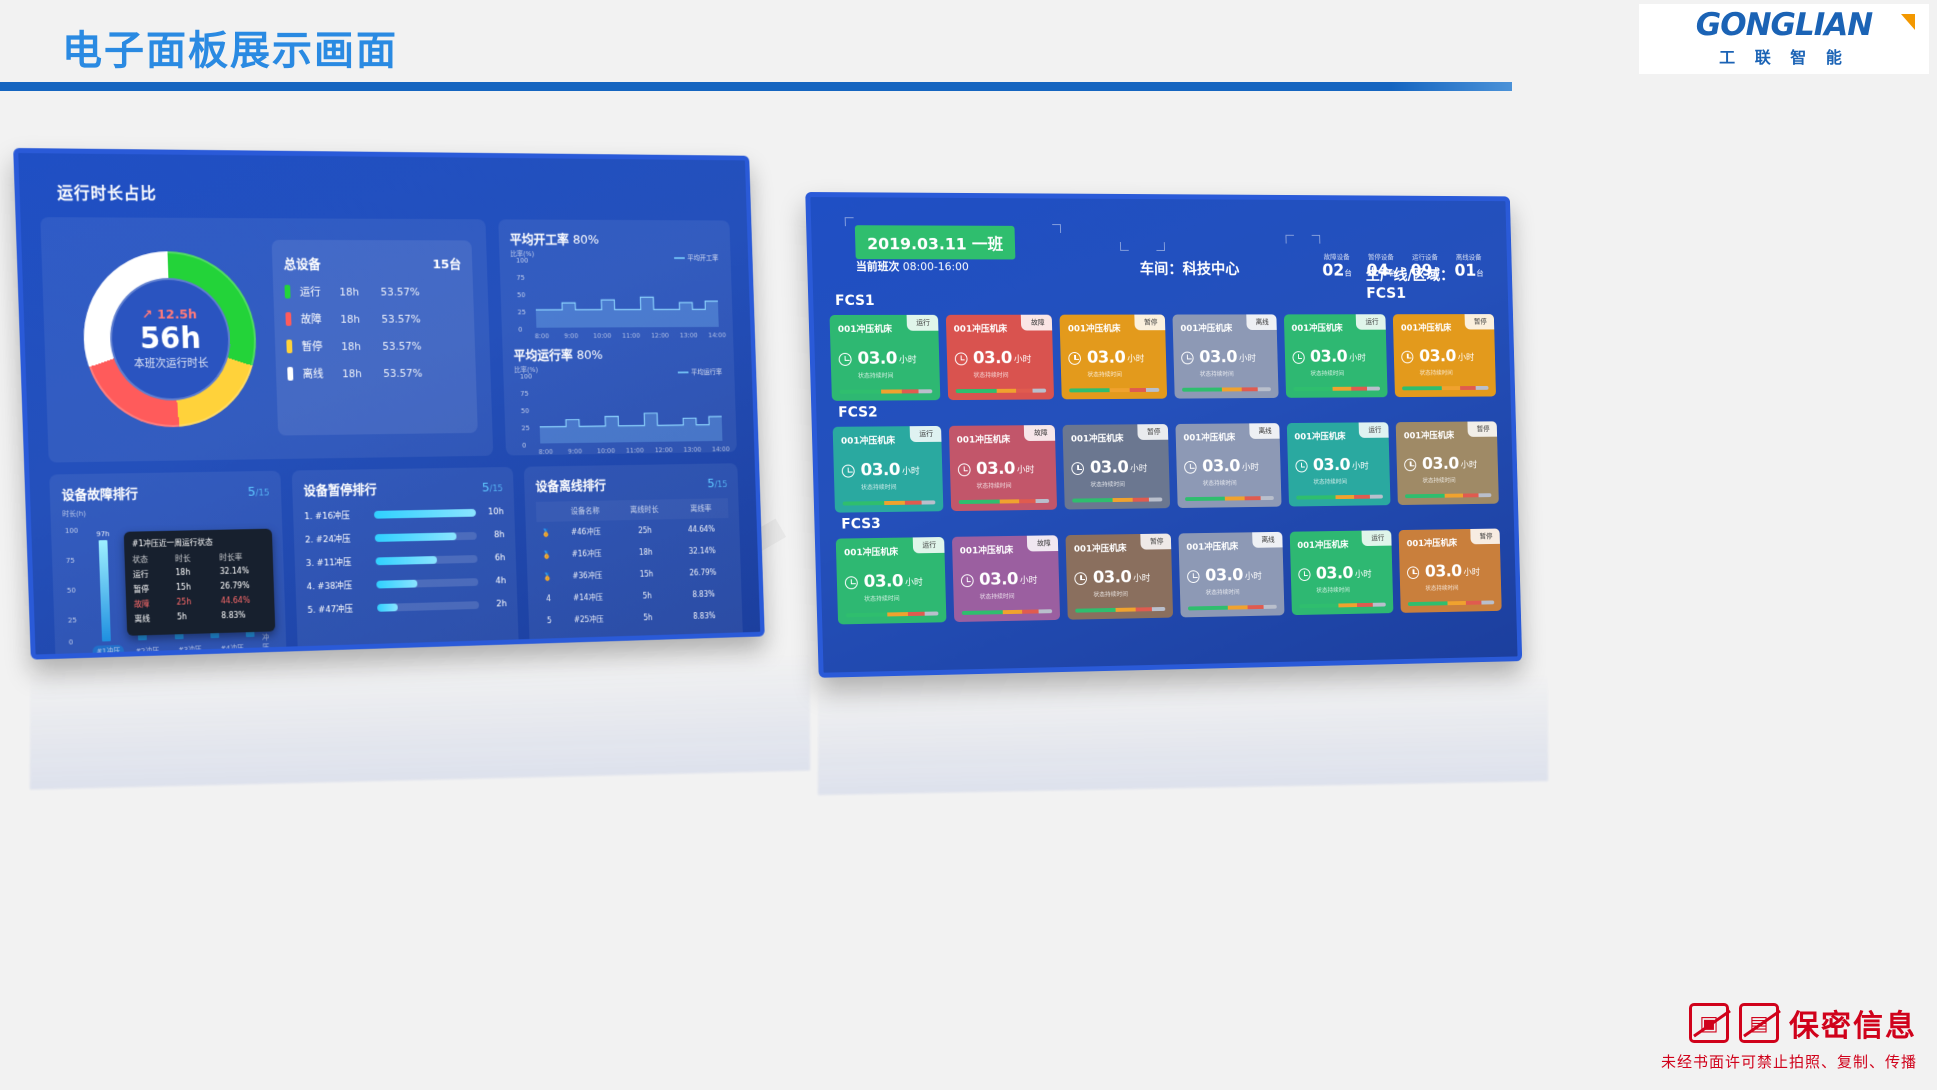 This screenshot has height=1090, width=1937. Describe the element at coordinates (549, 599) in the screenshot. I see `offline-rank: 4` at that location.